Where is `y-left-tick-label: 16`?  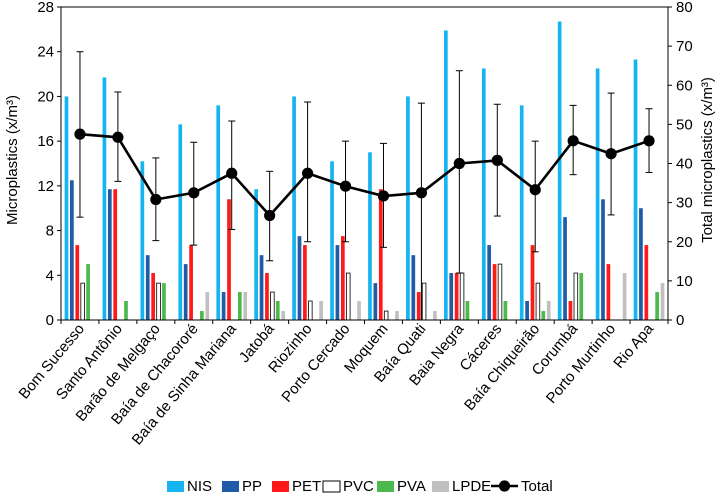
y-left-tick-label: 16 is located at coordinates (45, 141).